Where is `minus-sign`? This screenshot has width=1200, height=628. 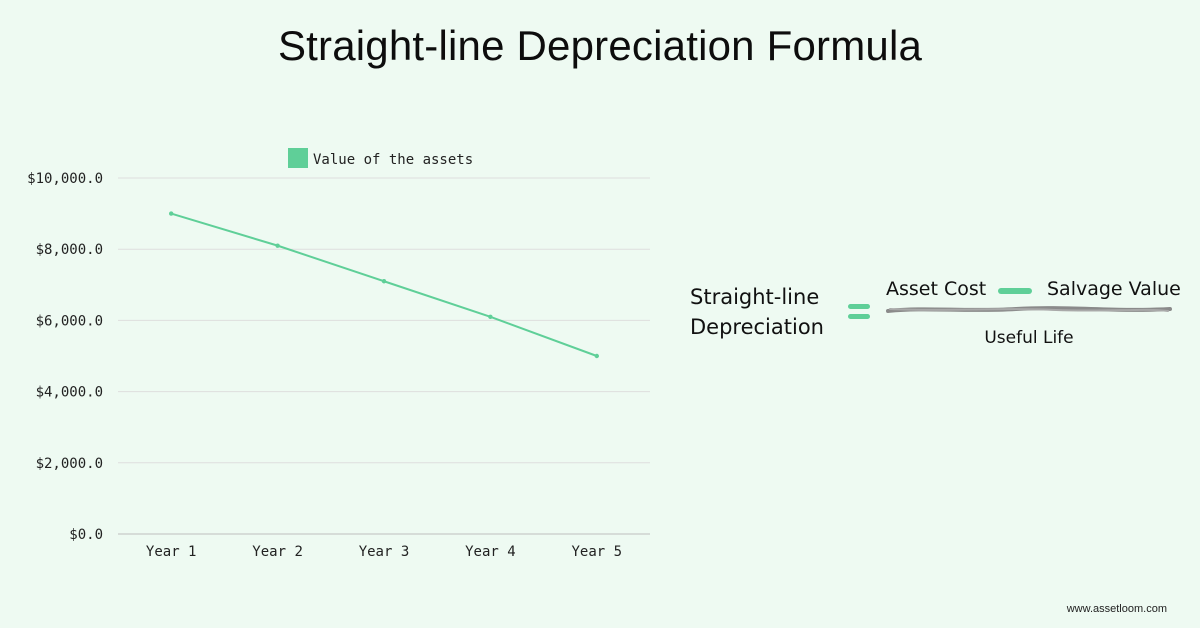
minus-sign is located at coordinates (1015, 291).